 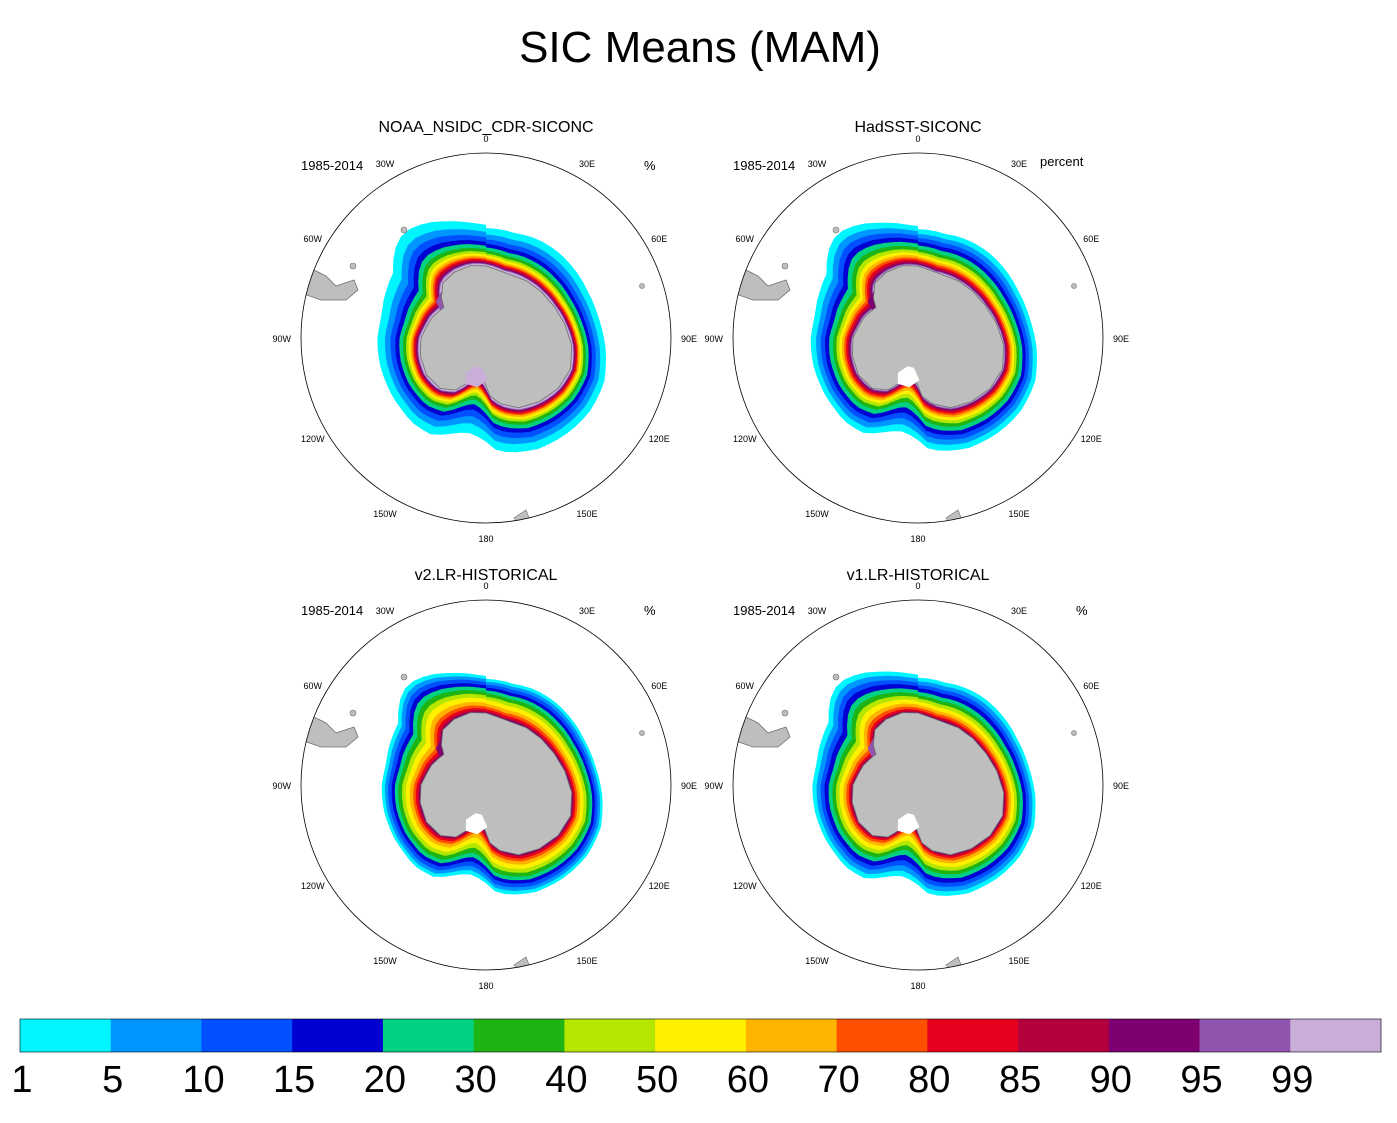 I want to click on colorbar-label: 20, so click(x=385, y=1080).